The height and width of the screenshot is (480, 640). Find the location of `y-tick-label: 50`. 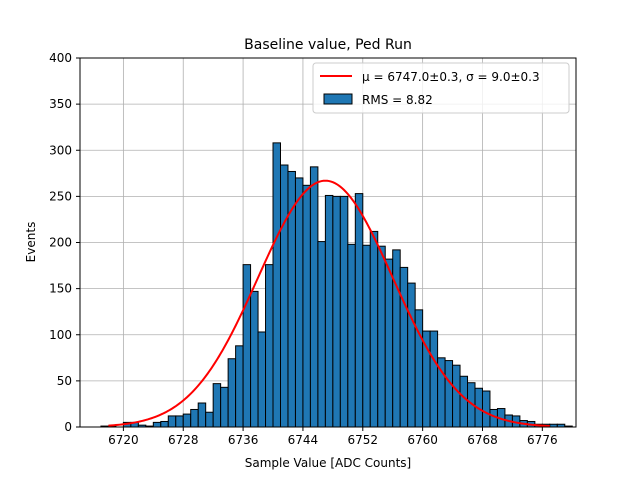

y-tick-label: 50 is located at coordinates (64, 381).